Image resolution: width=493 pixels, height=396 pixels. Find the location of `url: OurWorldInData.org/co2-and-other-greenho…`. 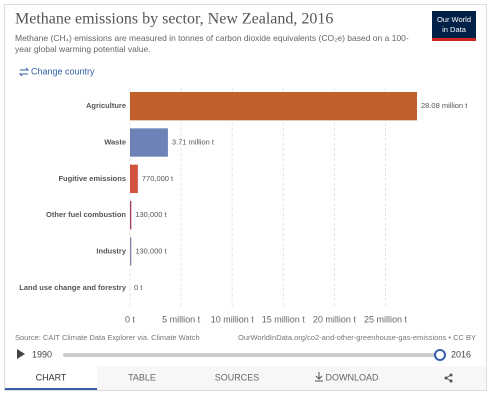

url: OurWorldInData.org/co2-and-other-greenho… is located at coordinates (357, 337).